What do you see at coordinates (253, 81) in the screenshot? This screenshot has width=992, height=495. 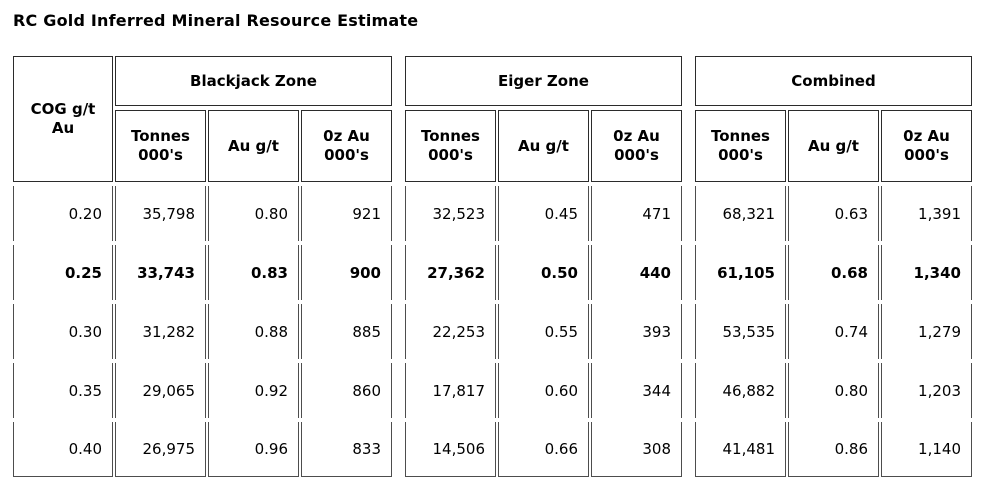 I see `zone-header-cell: Blackjack Zone` at bounding box center [253, 81].